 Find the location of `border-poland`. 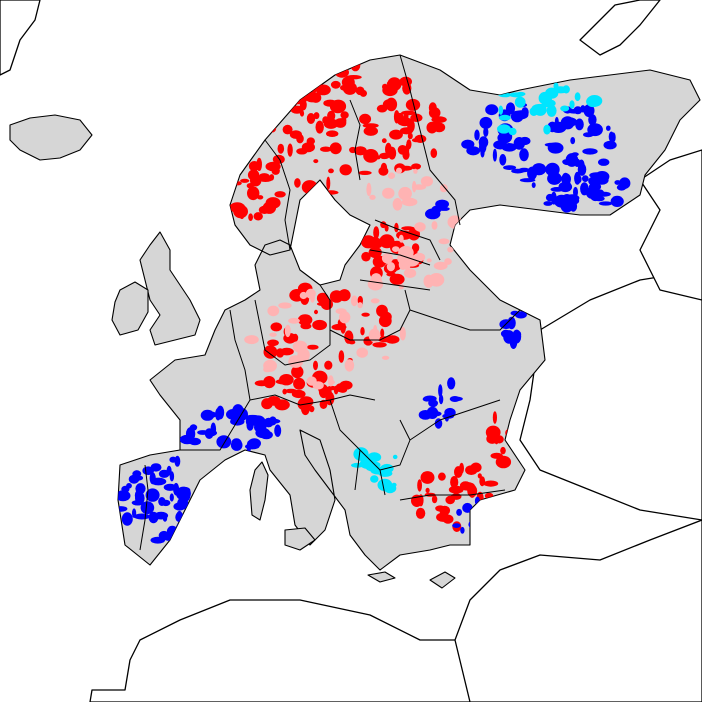

border-poland is located at coordinates (365, 312).